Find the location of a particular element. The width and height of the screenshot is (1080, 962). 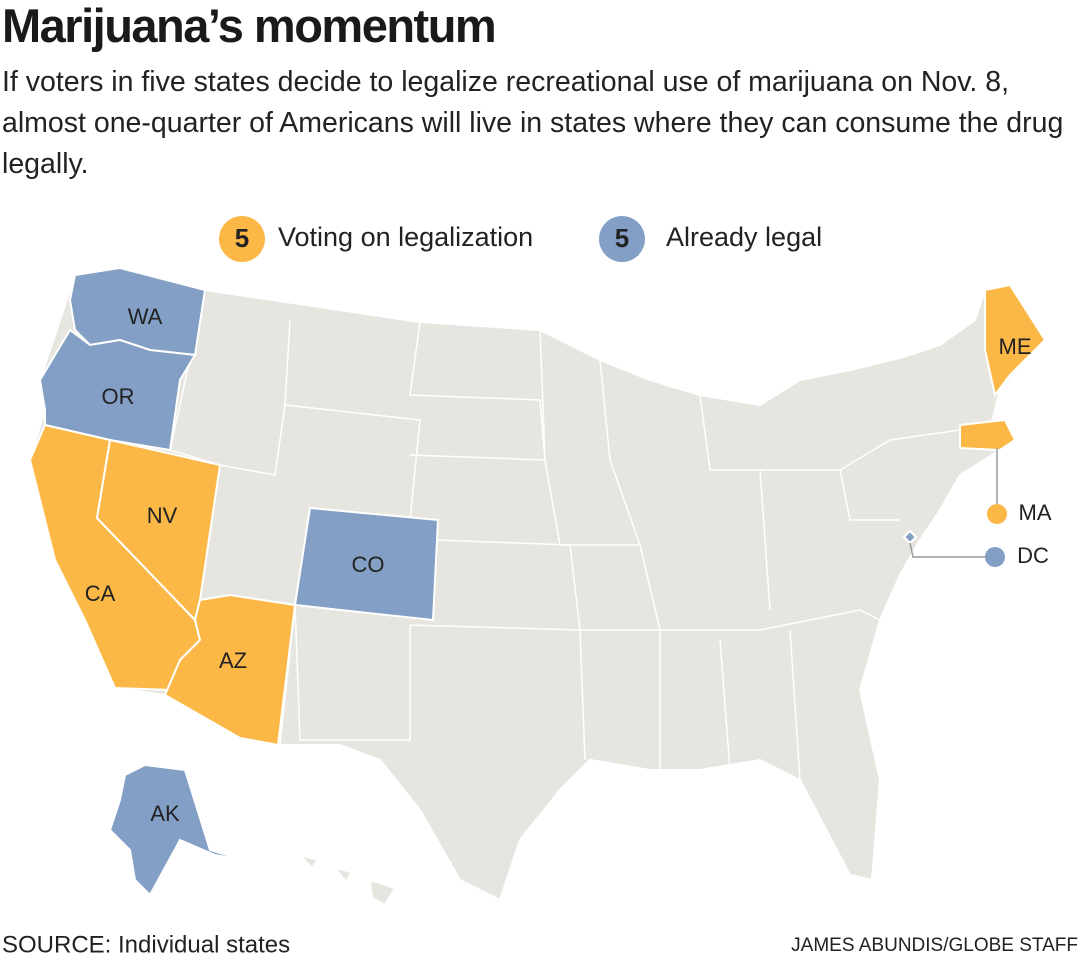

legend-label: Voting on legalization is located at coordinates (405, 237).